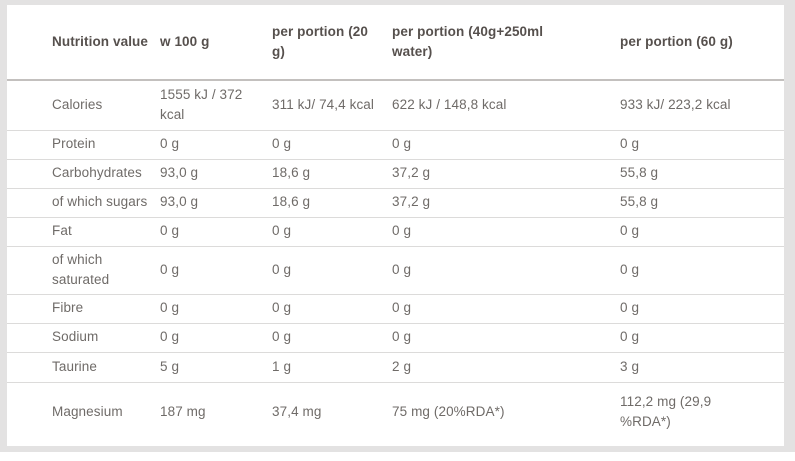 The height and width of the screenshot is (461, 795). What do you see at coordinates (74, 144) in the screenshot?
I see `row-label: Protein` at bounding box center [74, 144].